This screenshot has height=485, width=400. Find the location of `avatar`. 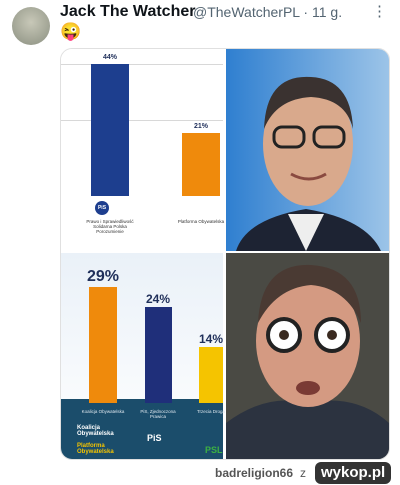

avatar is located at coordinates (31, 26).